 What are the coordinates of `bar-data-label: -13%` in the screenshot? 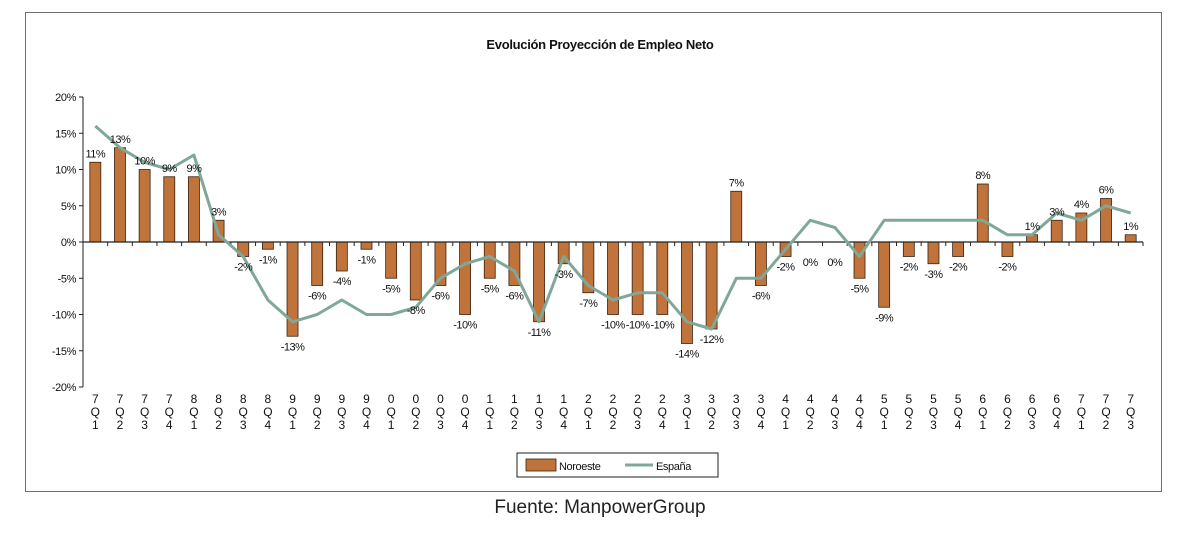 It's located at (293, 347).